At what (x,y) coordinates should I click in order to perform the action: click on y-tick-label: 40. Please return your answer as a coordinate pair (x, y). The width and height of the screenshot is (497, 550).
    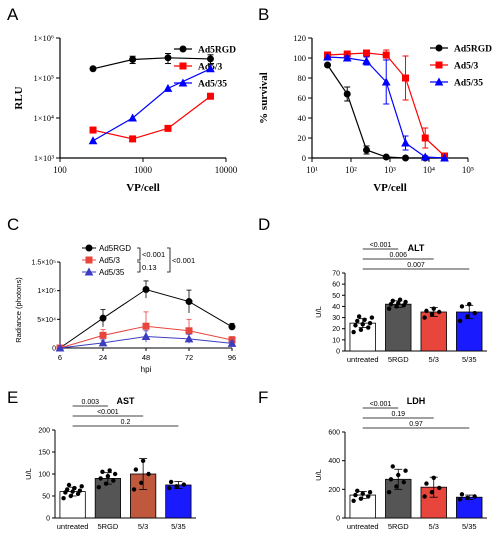
    Looking at the image, I should click on (336, 307).